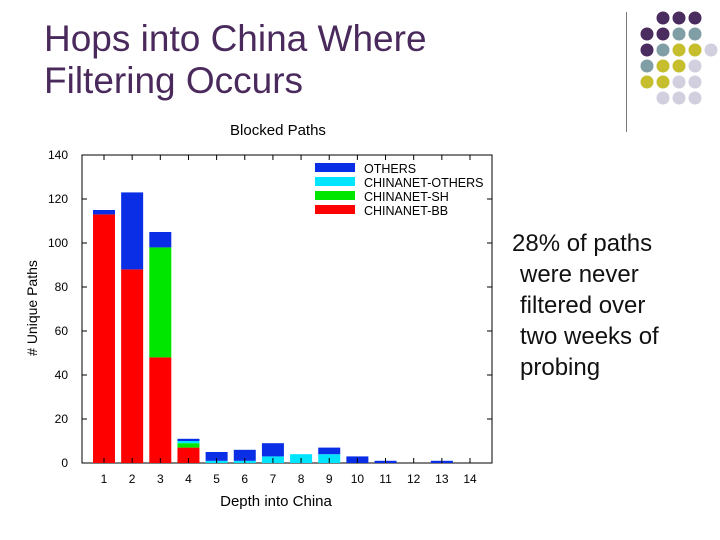 The height and width of the screenshot is (540, 720). Describe the element at coordinates (32, 308) in the screenshot. I see `y-axis-label: # Unique Paths` at that location.